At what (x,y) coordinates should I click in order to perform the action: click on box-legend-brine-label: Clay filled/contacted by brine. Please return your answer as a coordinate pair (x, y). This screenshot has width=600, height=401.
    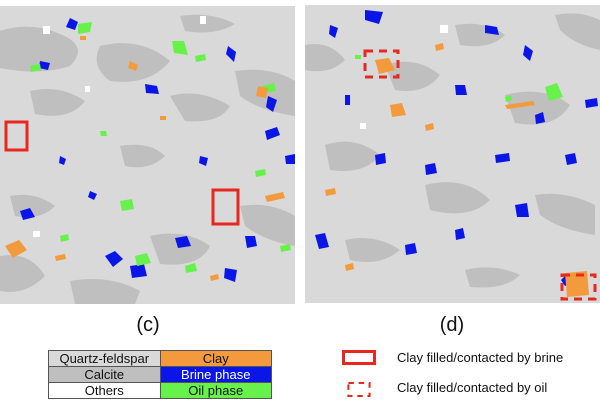
    Looking at the image, I should click on (480, 357).